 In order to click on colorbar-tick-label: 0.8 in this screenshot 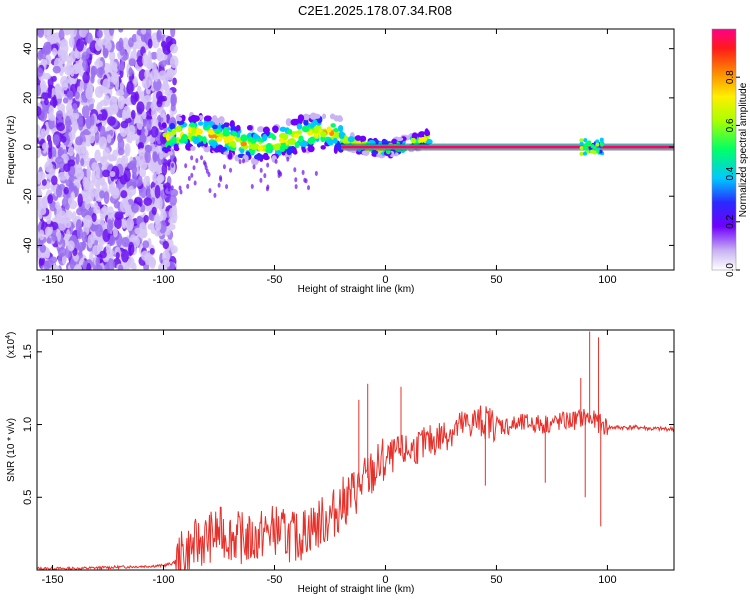, I will do `click(730, 77)`.